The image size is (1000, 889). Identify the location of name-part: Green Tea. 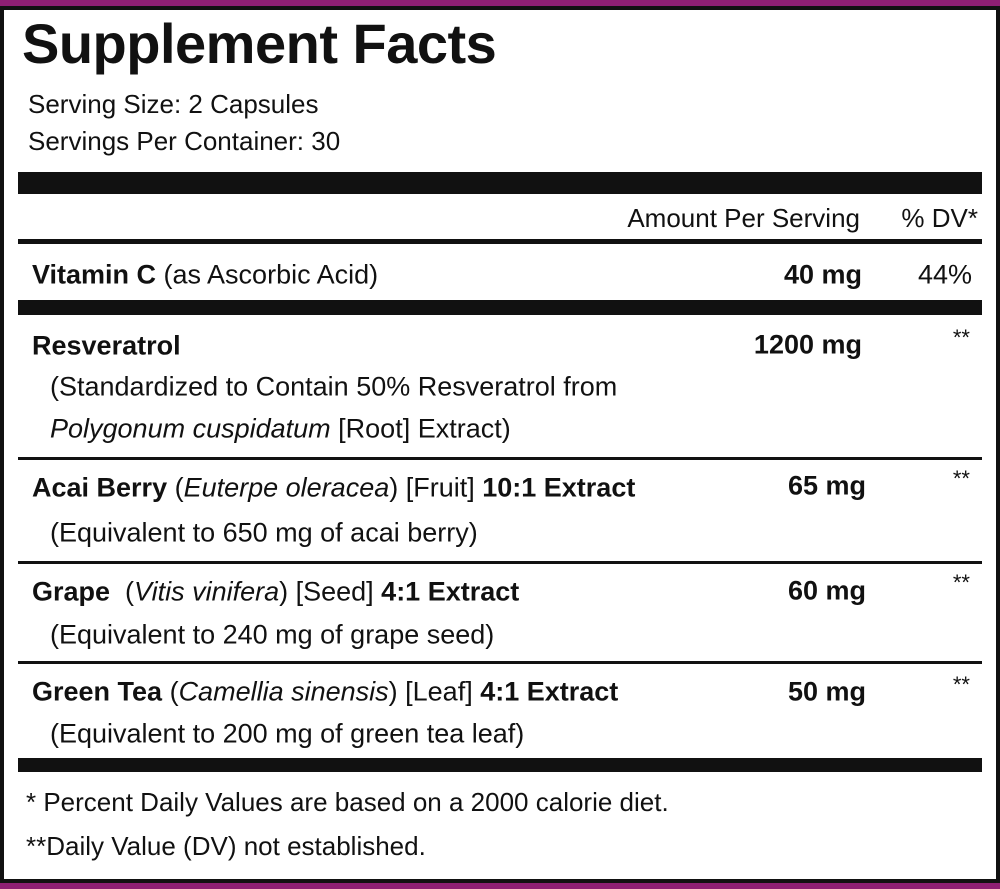
(97, 691).